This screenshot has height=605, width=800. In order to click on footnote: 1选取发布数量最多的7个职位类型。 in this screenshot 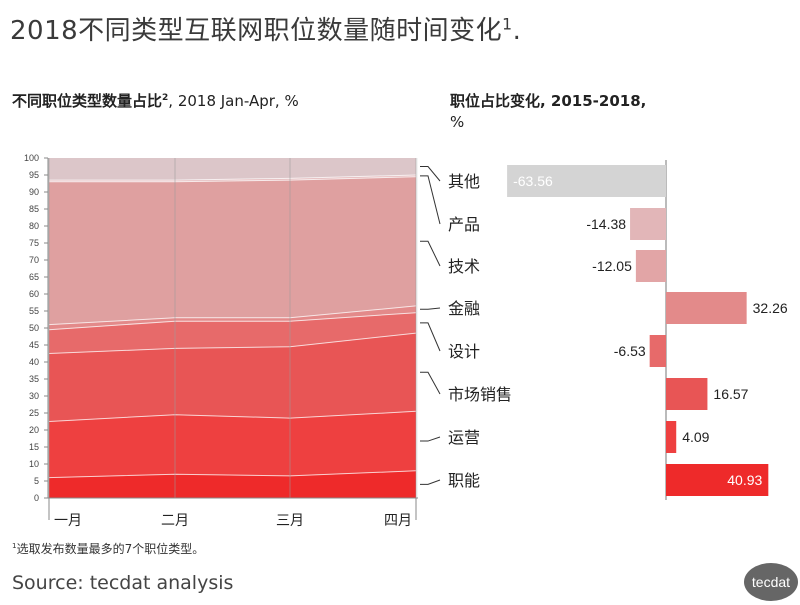, I will do `click(108, 548)`.